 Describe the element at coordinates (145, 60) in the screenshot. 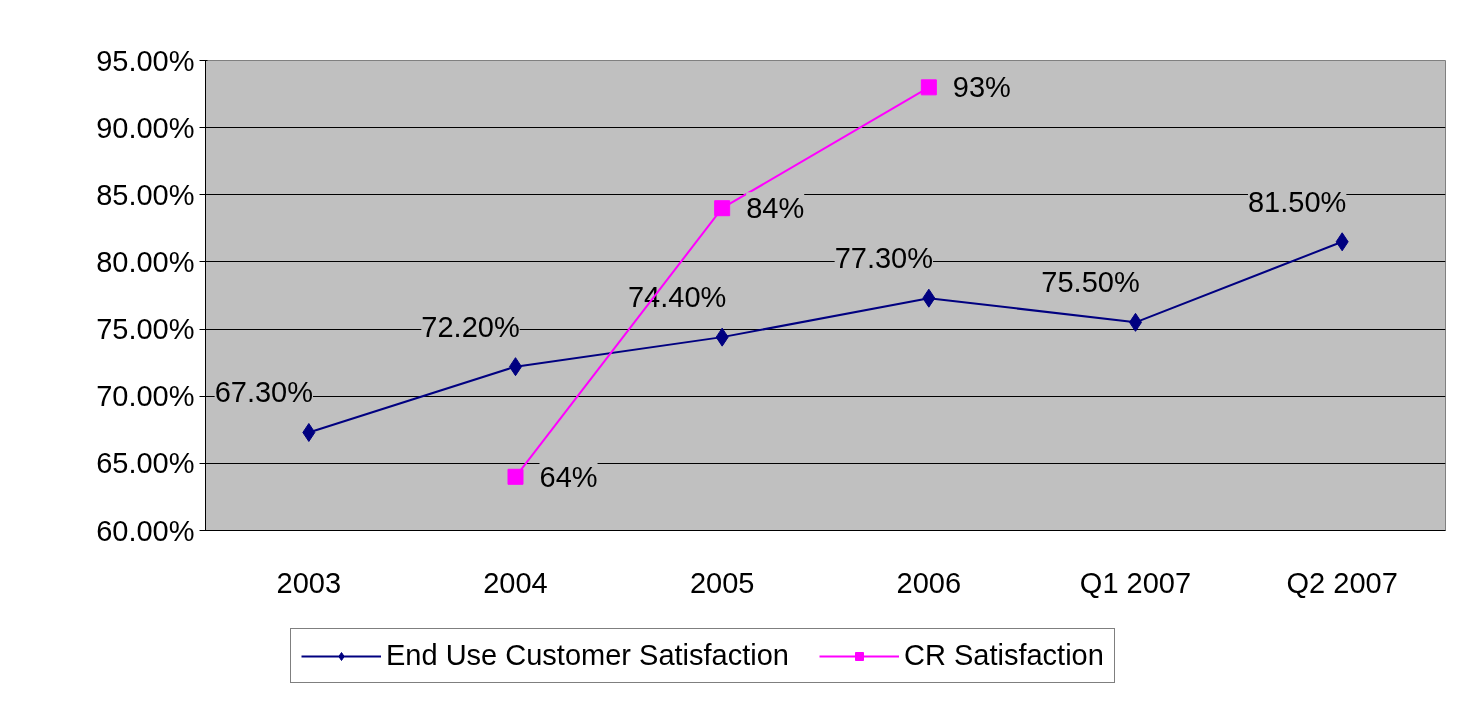

I see `y-tick-label: 95.00%` at that location.